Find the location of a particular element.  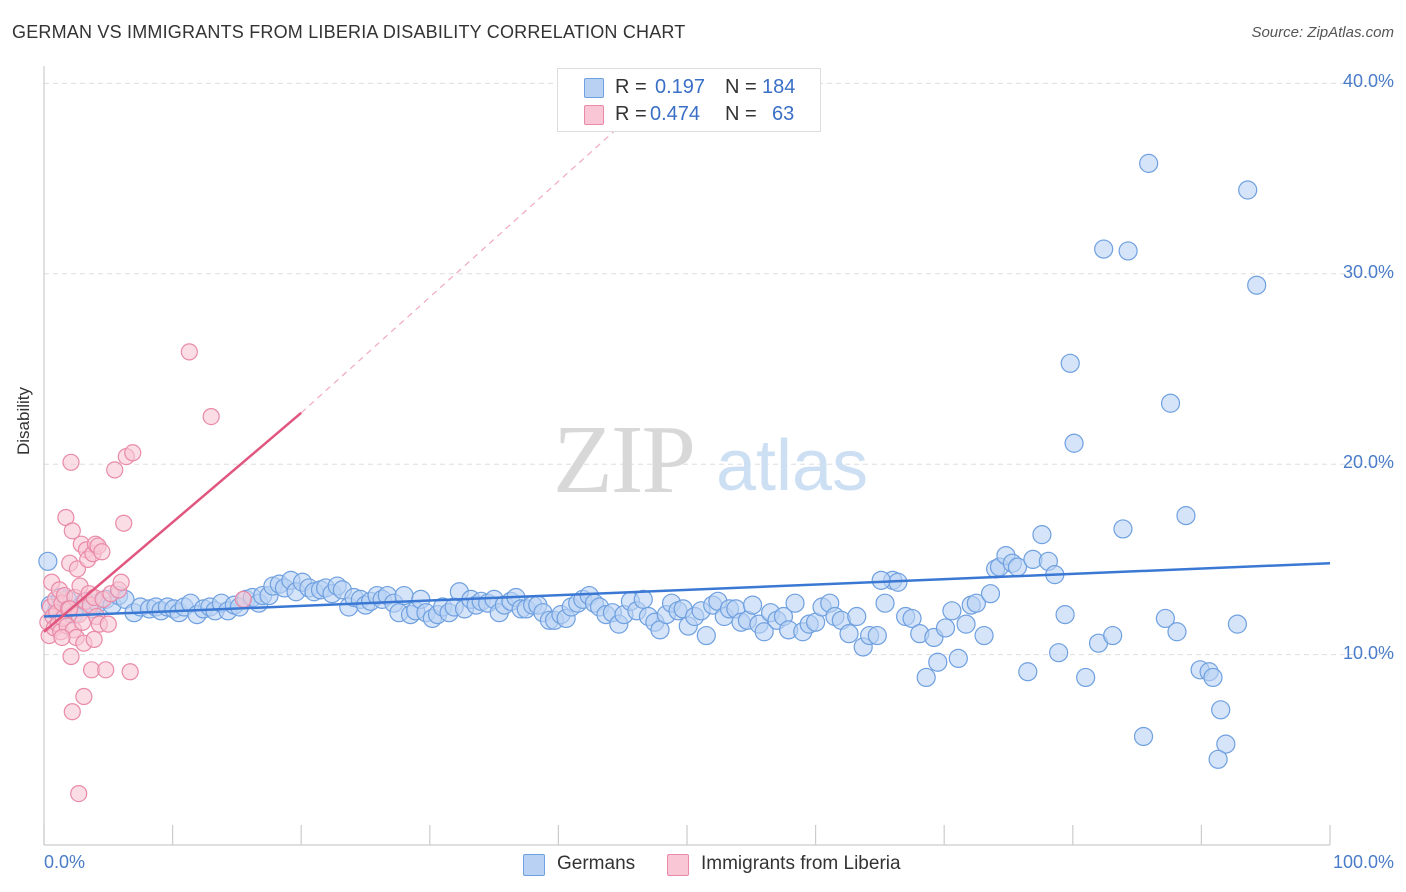

liberia-trend-line is located at coordinates (173, 522).